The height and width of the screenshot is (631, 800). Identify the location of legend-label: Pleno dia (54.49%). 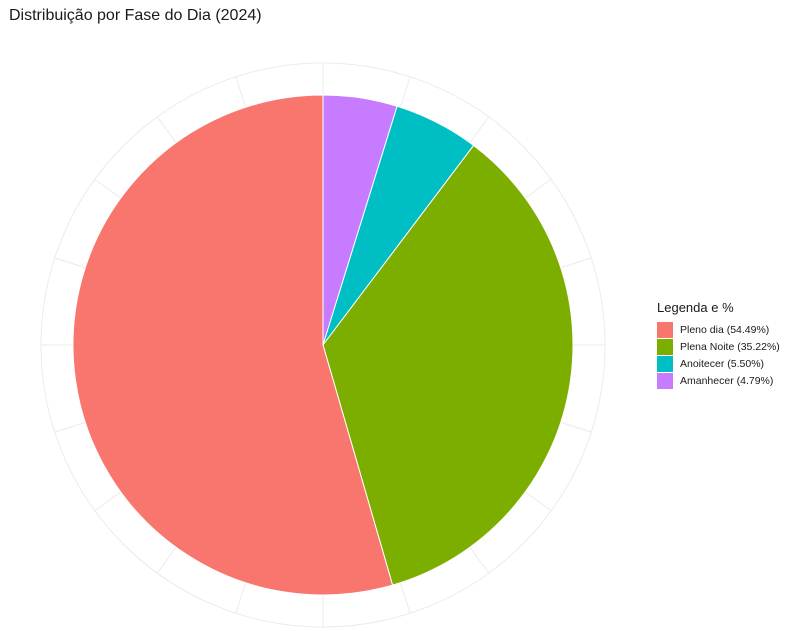
(725, 329).